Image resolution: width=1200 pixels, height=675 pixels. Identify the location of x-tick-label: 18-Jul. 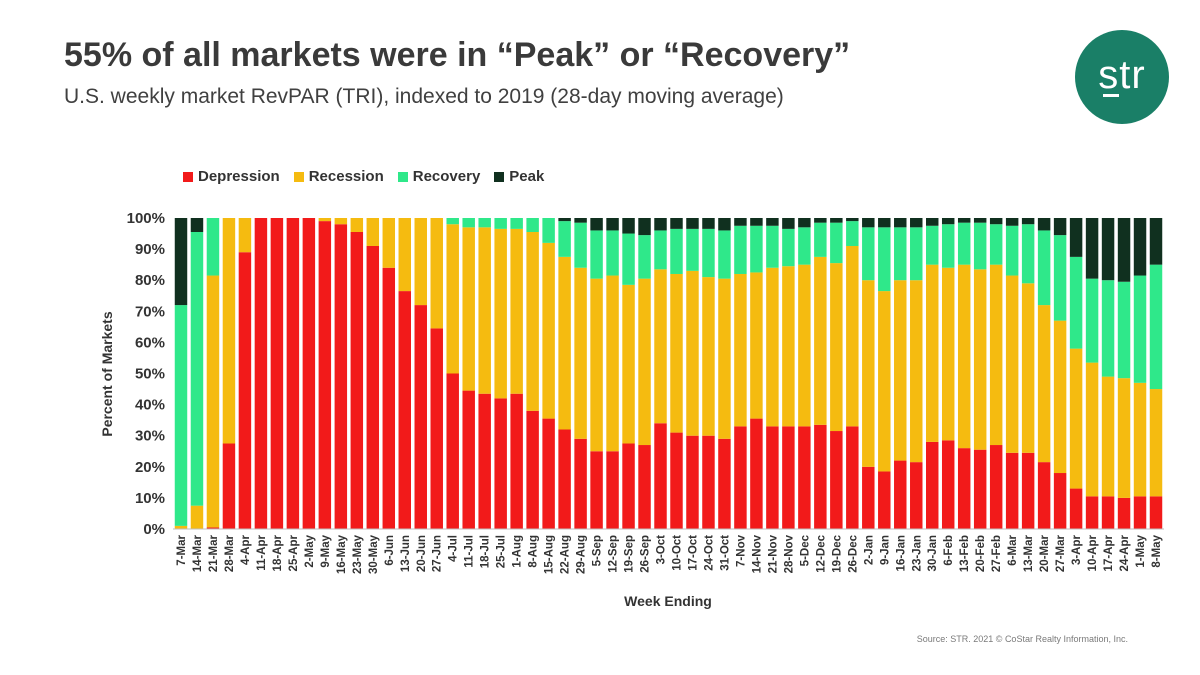
(486, 551).